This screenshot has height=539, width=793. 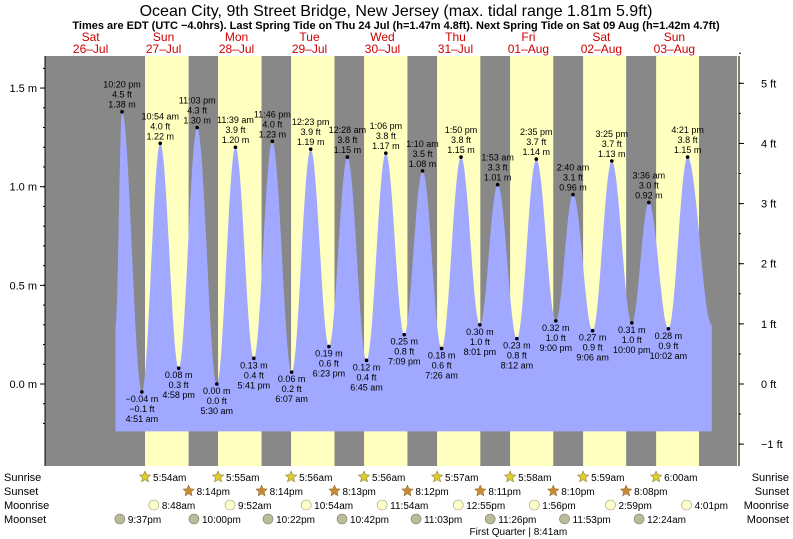 I want to click on high-tide-label: 4.3 ft, so click(x=197, y=111).